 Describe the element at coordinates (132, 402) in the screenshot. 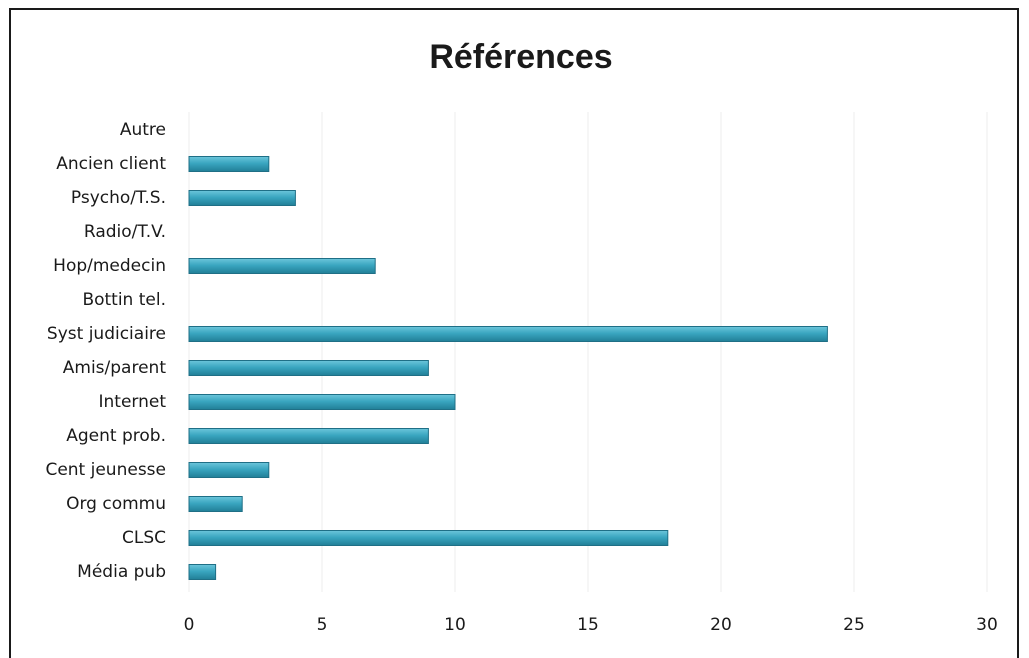

I see `category-label: Internet` at that location.